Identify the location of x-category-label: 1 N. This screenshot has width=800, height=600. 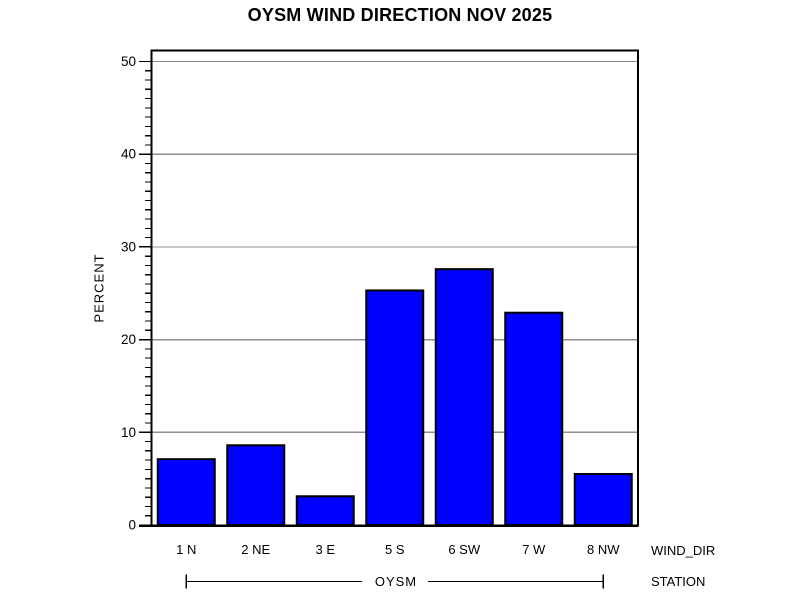
(186, 549).